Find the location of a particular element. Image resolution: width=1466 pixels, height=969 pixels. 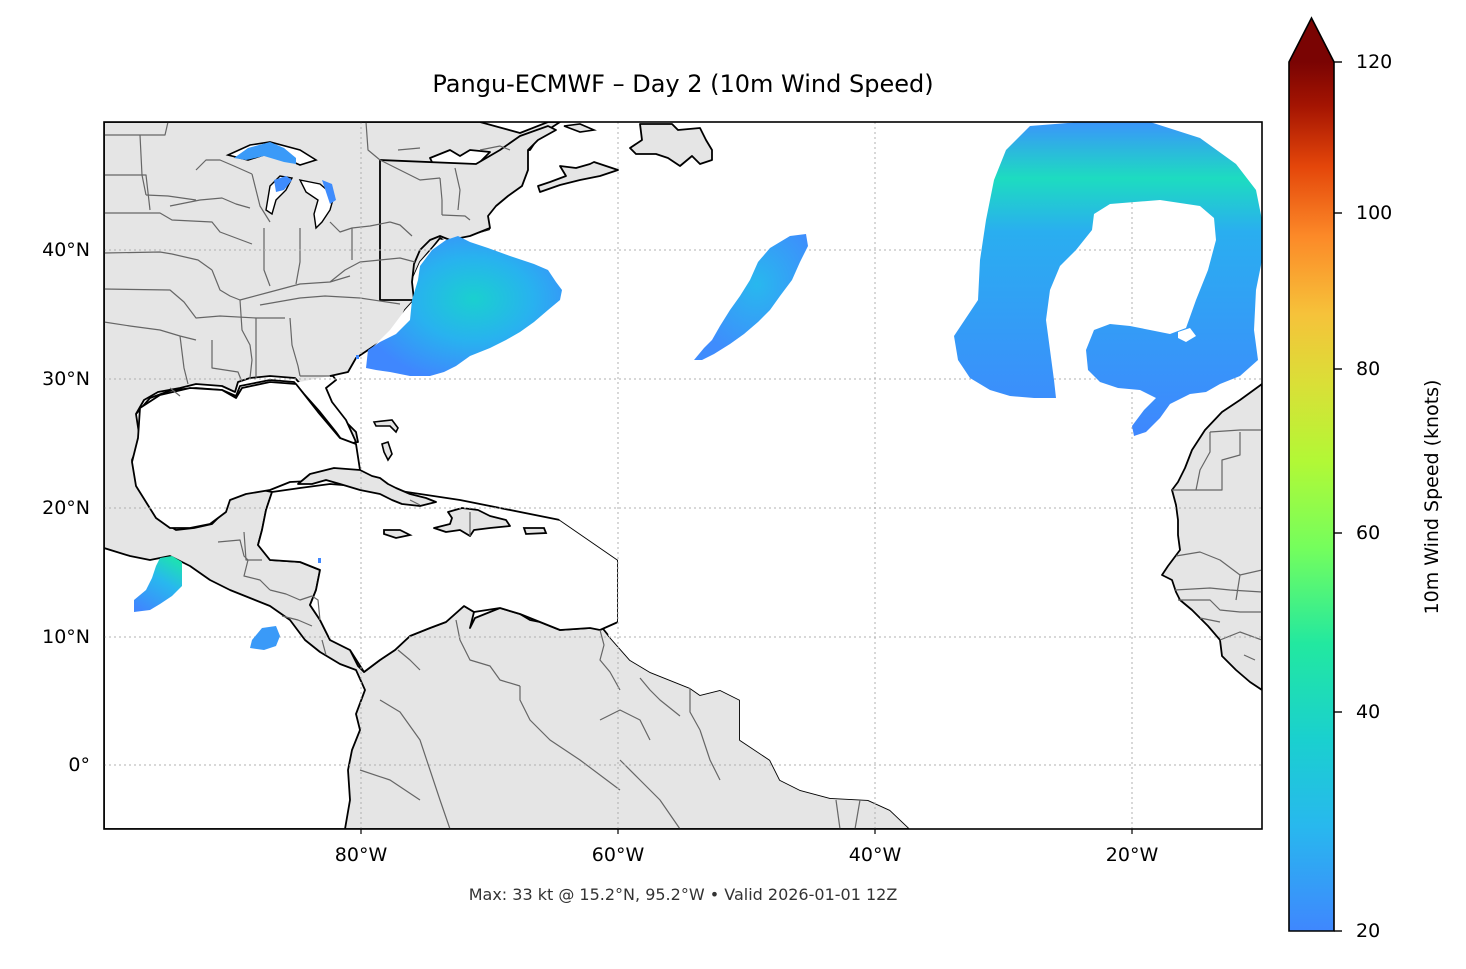

land-africa is located at coordinates (1211, 537).